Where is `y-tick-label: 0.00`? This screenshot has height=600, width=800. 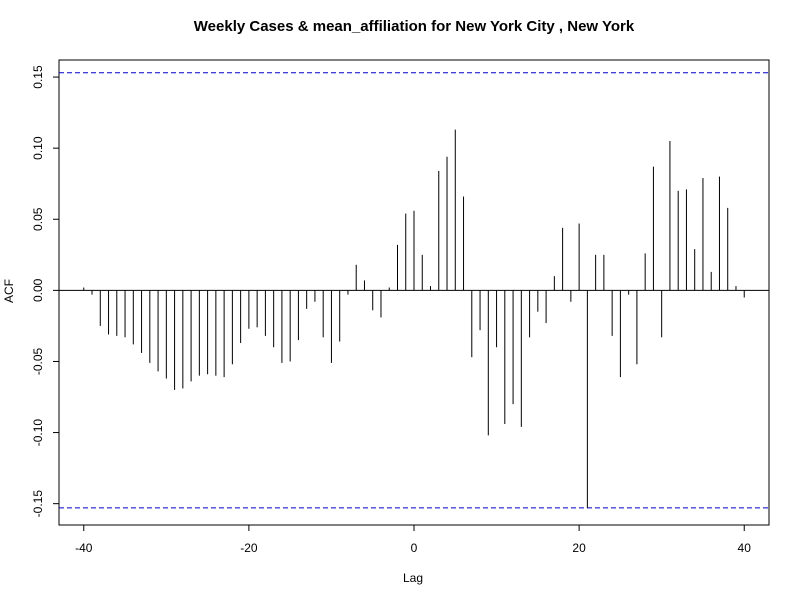 y-tick-label: 0.00 is located at coordinates (38, 290).